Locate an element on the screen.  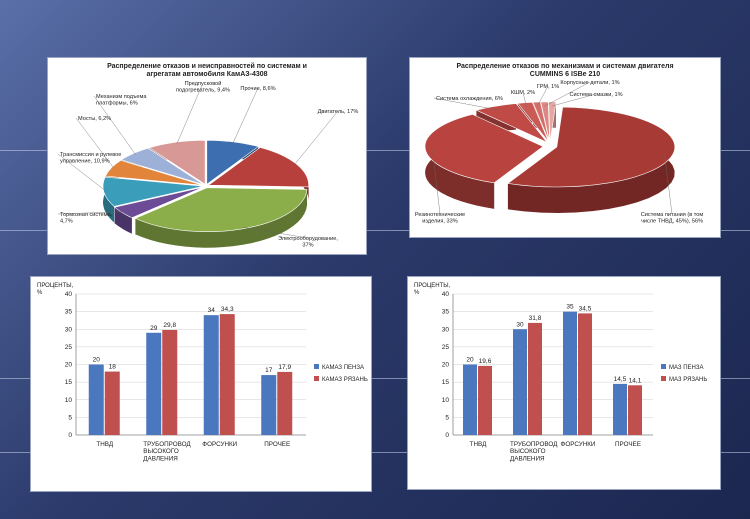
y-axis-label: ПРОЦЕНТЫ,% is located at coordinates (432, 289).